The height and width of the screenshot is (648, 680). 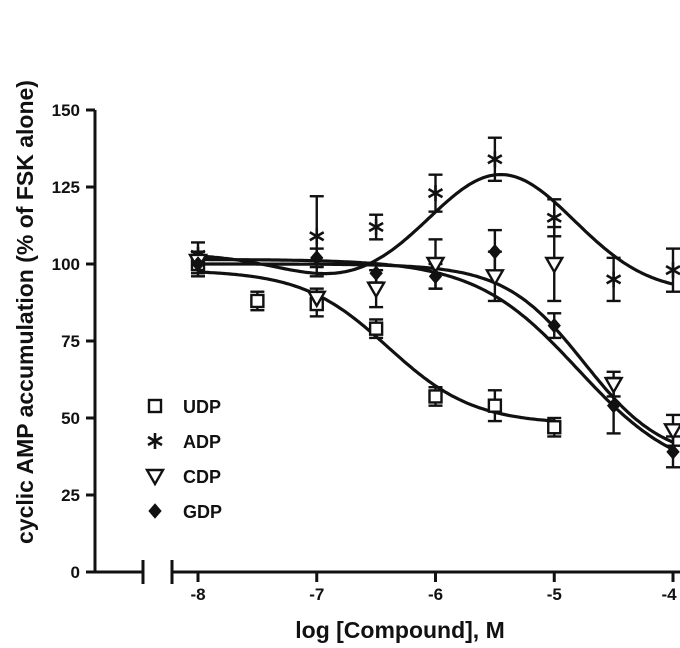 What do you see at coordinates (316, 594) in the screenshot?
I see `x-tick-label: -7` at bounding box center [316, 594].